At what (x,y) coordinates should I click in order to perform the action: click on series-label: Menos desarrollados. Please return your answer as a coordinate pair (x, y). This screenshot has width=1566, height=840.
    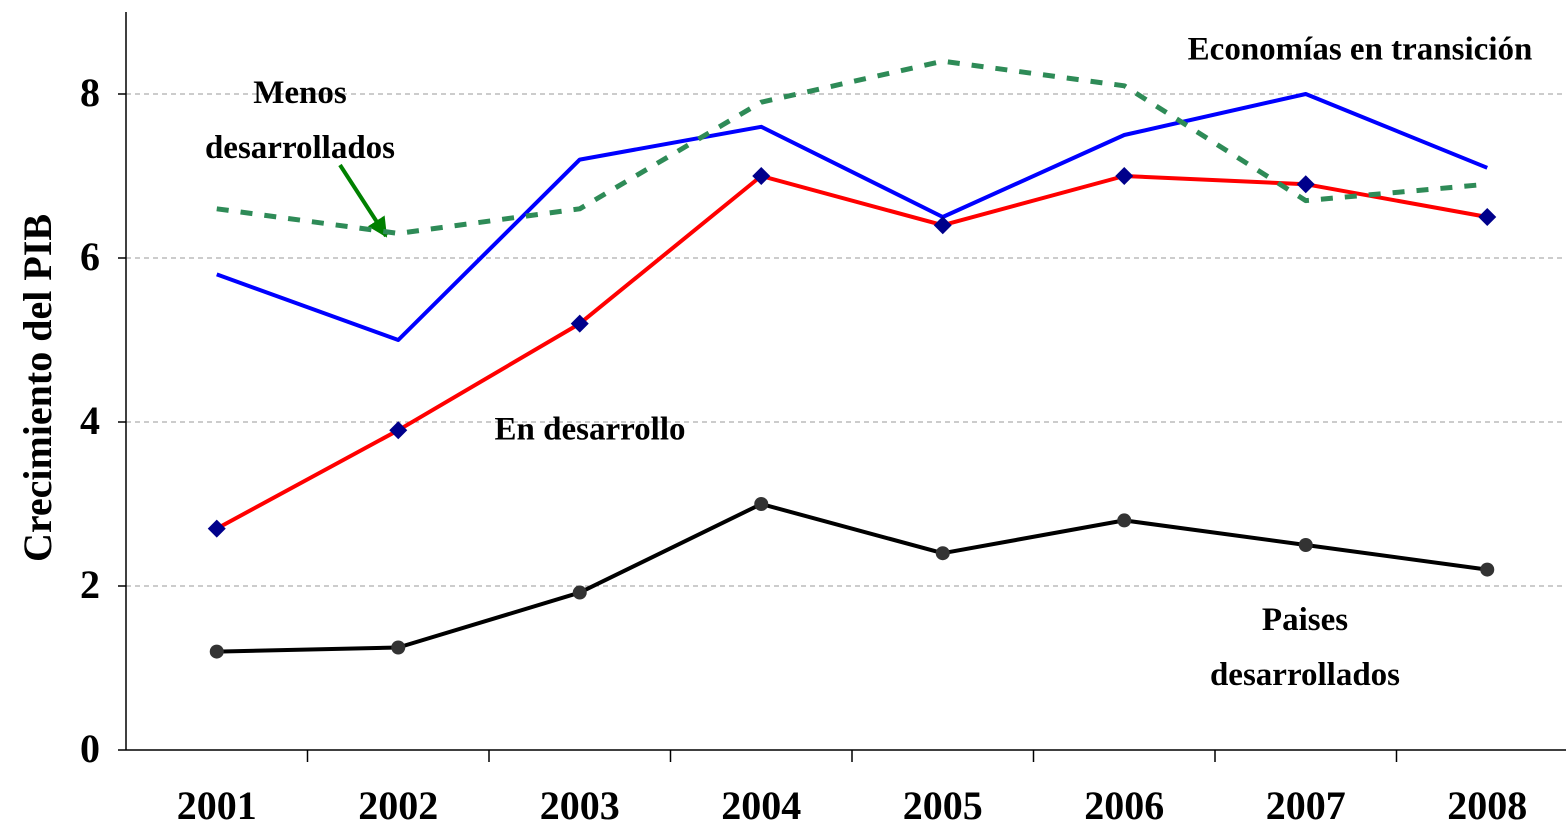
    Looking at the image, I should click on (300, 120).